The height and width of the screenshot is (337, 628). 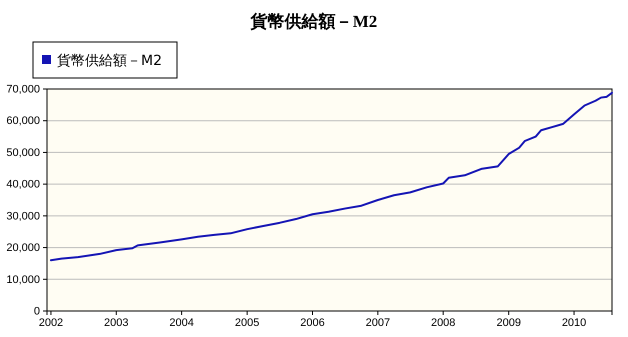 What do you see at coordinates (109, 61) in the screenshot?
I see `legend-label: 貨幣供給額－M2` at bounding box center [109, 61].